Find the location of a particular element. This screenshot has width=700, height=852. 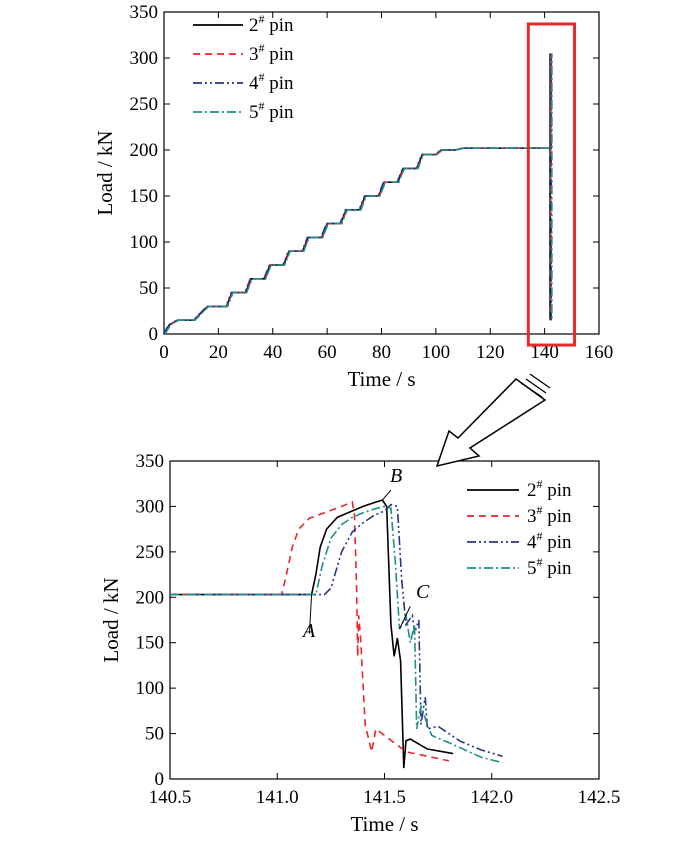

annotation-leader-a is located at coordinates (310, 614).